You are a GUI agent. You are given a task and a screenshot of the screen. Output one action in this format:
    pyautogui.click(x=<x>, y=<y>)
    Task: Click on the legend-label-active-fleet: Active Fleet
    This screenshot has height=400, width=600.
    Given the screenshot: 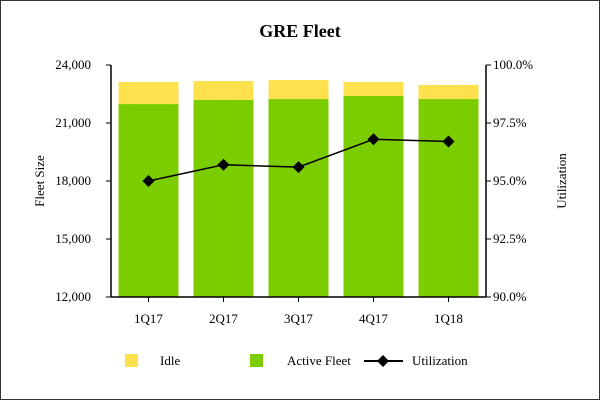 What is the action you would take?
    pyautogui.click(x=319, y=360)
    